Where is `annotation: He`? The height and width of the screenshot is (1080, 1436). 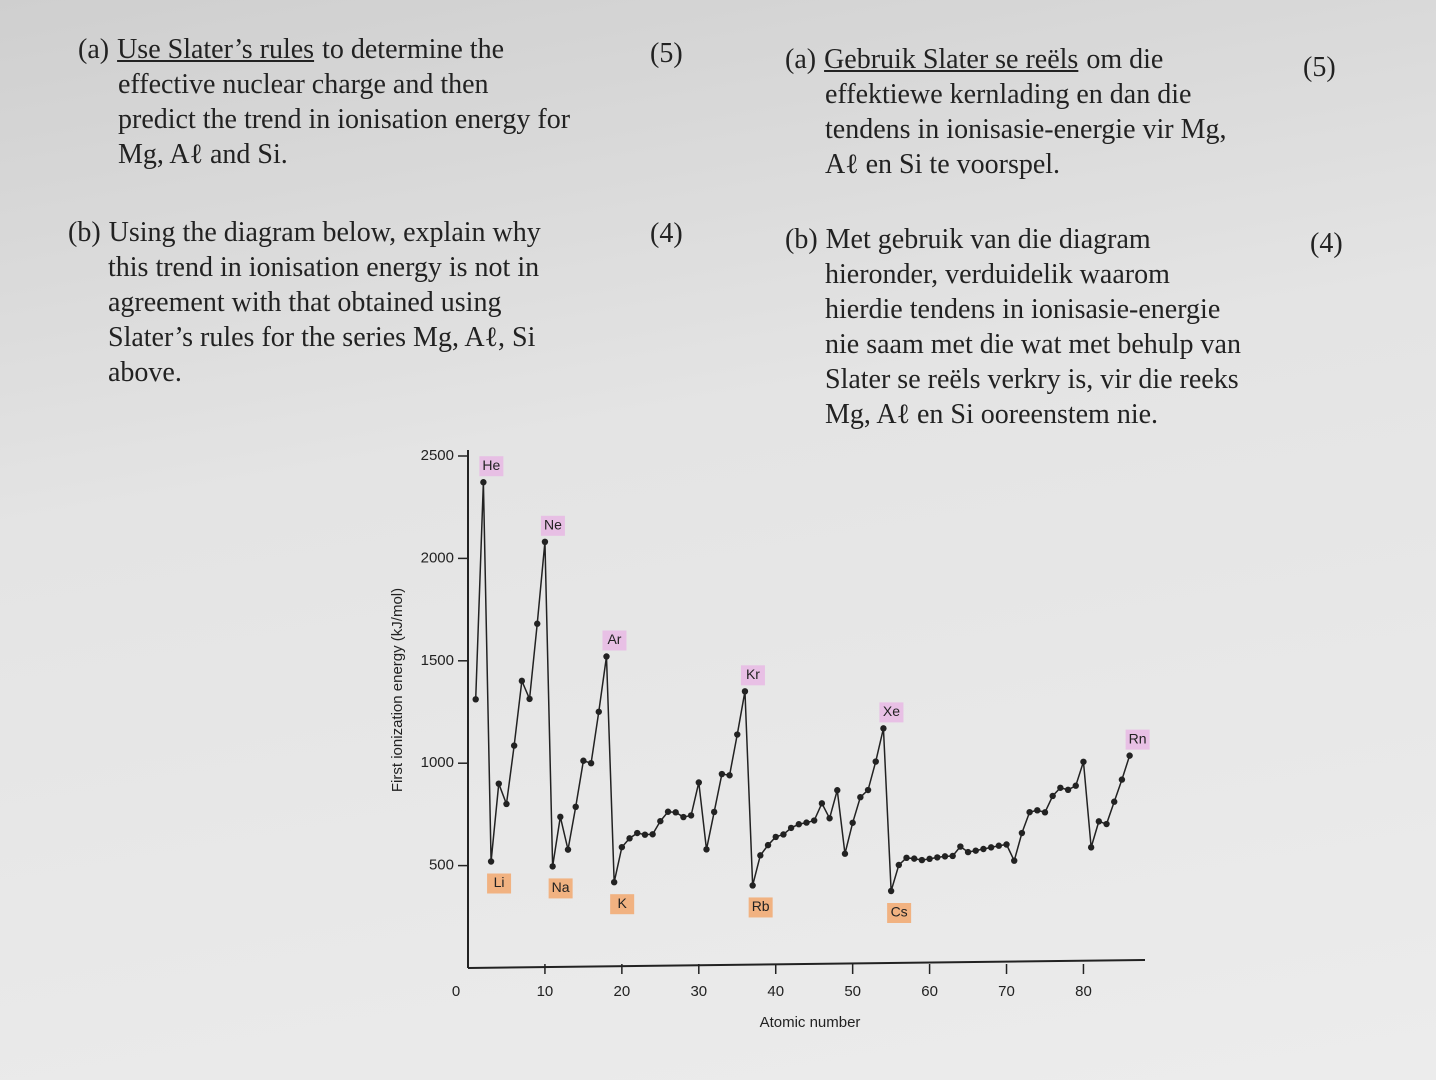
annotation: He is located at coordinates (491, 465).